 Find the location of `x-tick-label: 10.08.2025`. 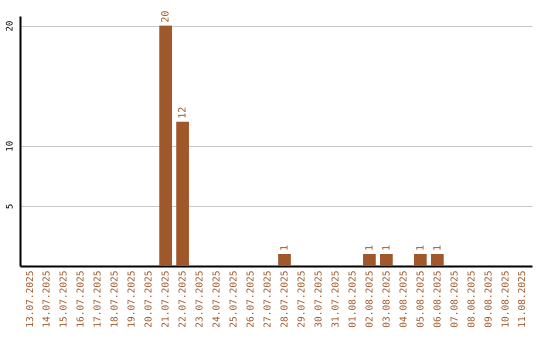

x-tick-label: 10.08.2025 is located at coordinates (506, 299).